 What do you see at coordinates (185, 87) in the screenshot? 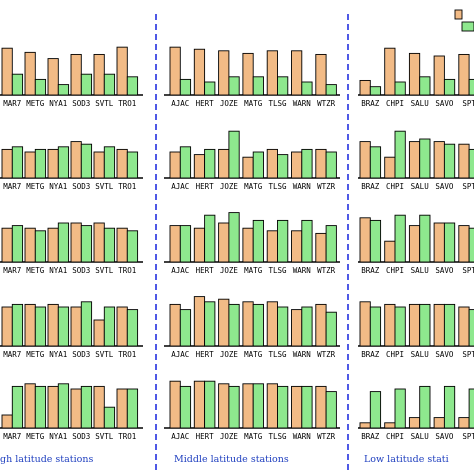
I see `bar-panel1-AJAC-series-b` at bounding box center [185, 87].